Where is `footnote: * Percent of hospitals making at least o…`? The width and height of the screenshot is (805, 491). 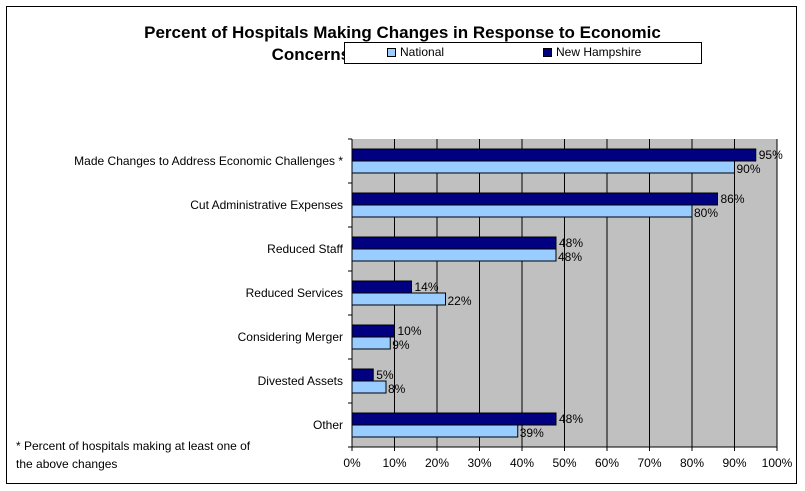 footnote: * Percent of hospitals making at least o… is located at coordinates (166, 455).